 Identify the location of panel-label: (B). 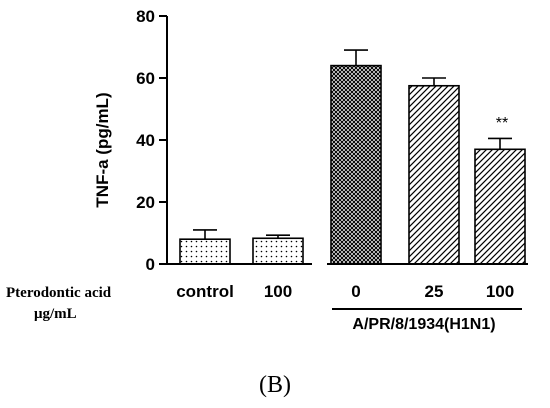
(275, 385).